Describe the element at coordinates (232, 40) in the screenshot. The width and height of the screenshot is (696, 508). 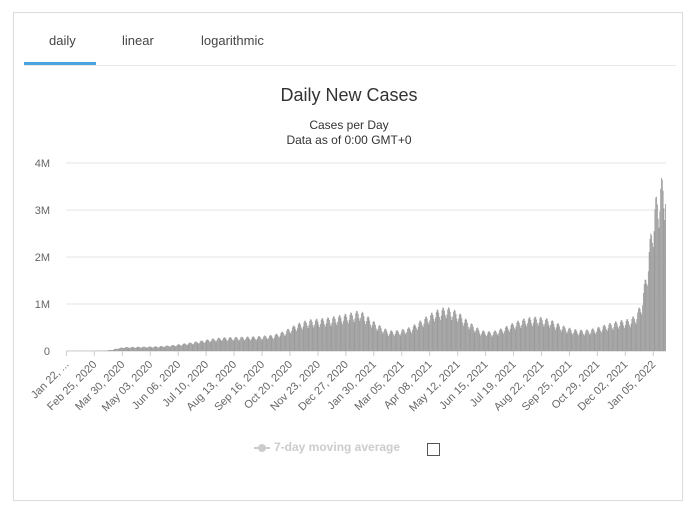
I see `tab-logarithmic: logarithmic` at that location.